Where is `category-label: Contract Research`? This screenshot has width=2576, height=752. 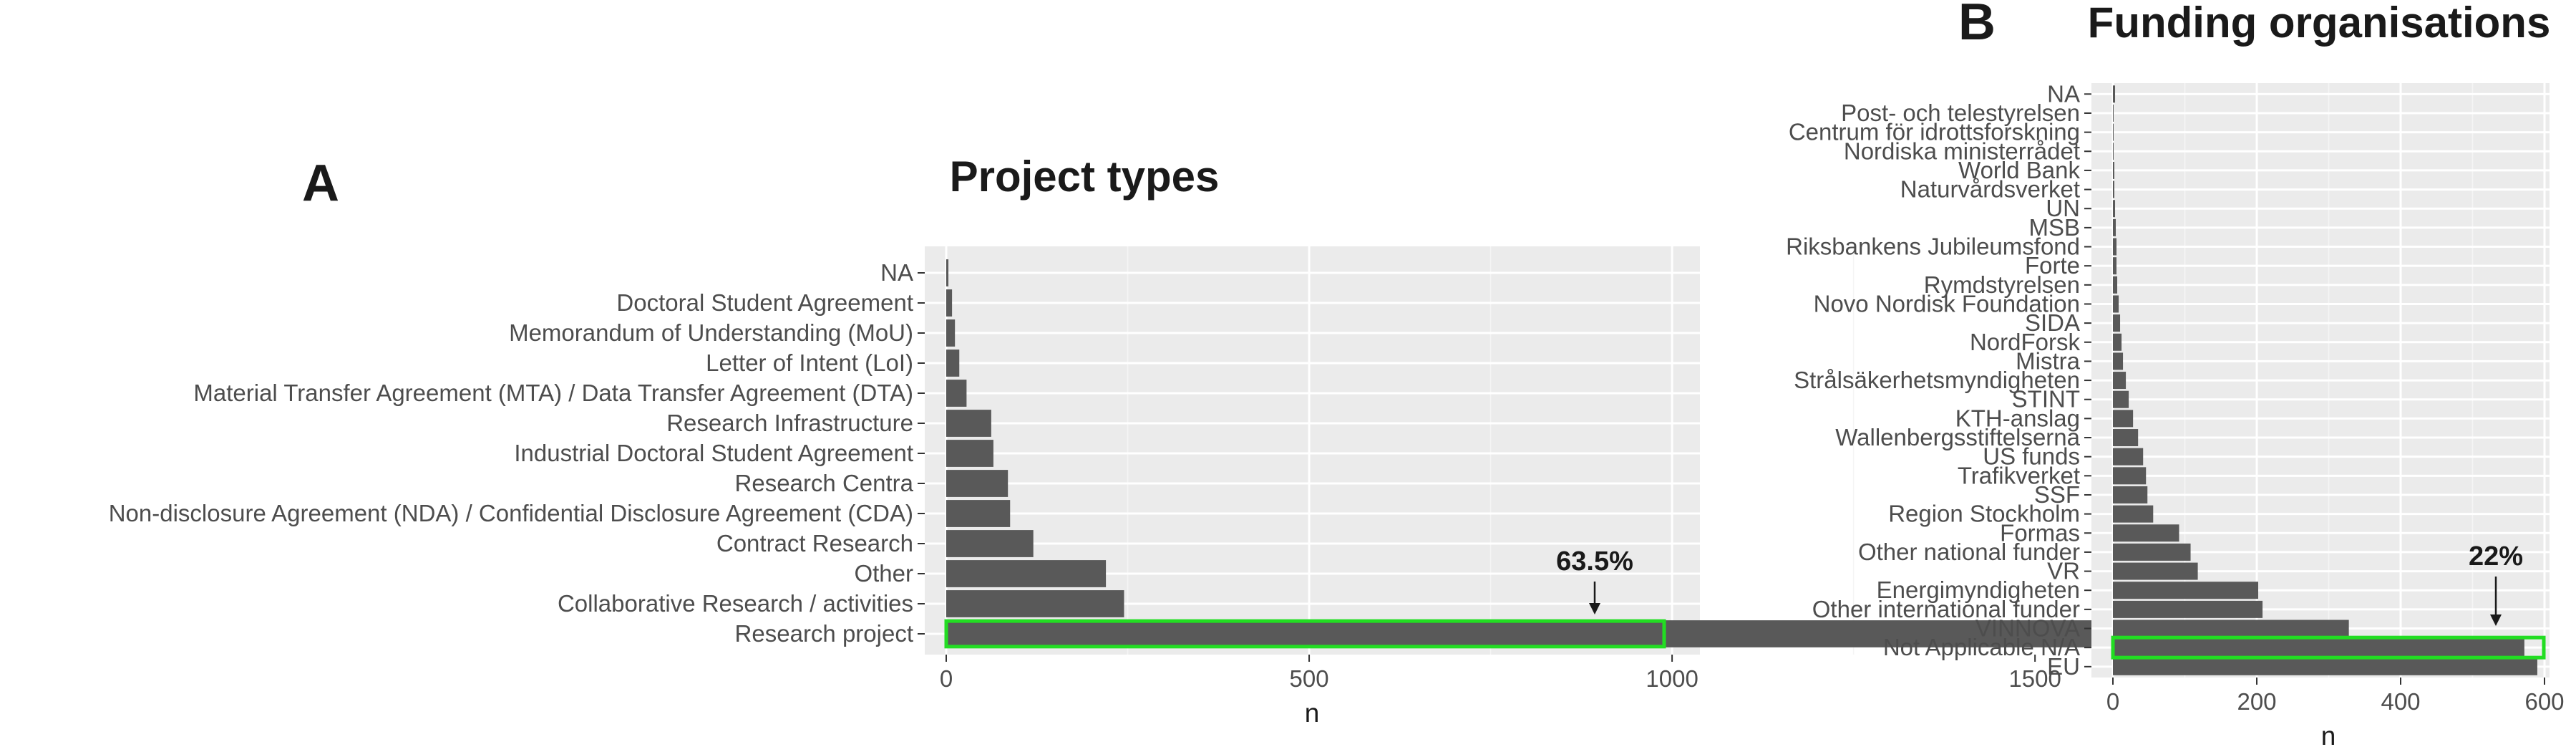 category-label: Contract Research is located at coordinates (814, 543).